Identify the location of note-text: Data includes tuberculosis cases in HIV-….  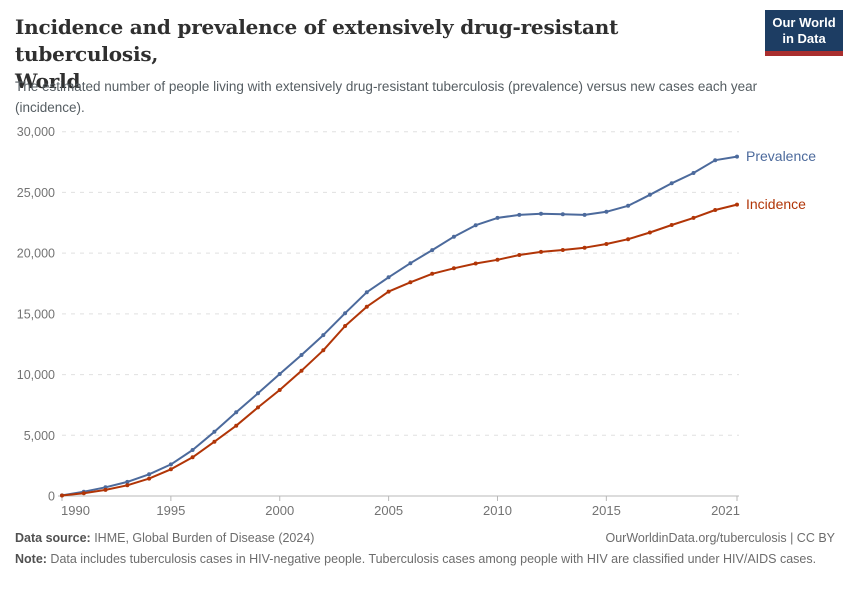
(431, 559).